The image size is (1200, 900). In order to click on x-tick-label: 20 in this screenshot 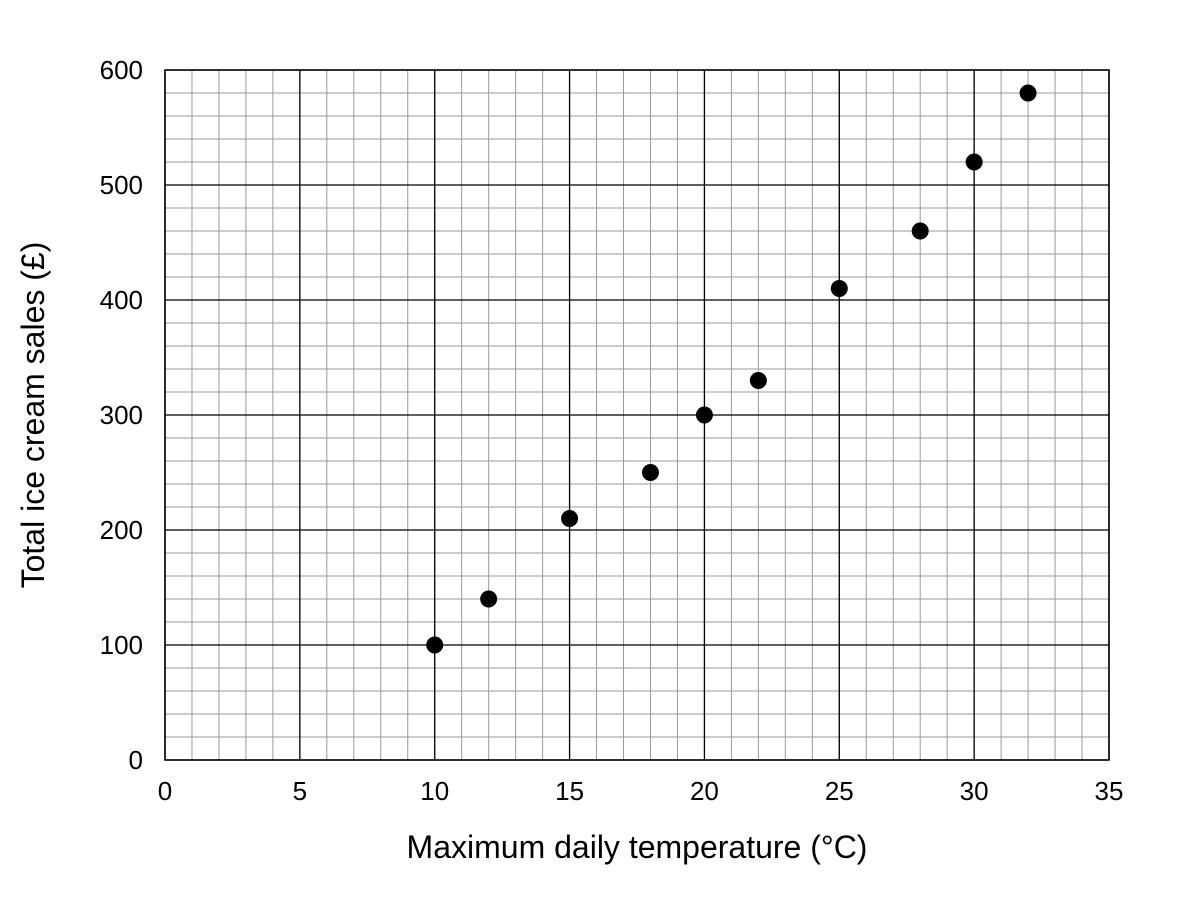, I will do `click(704, 791)`.